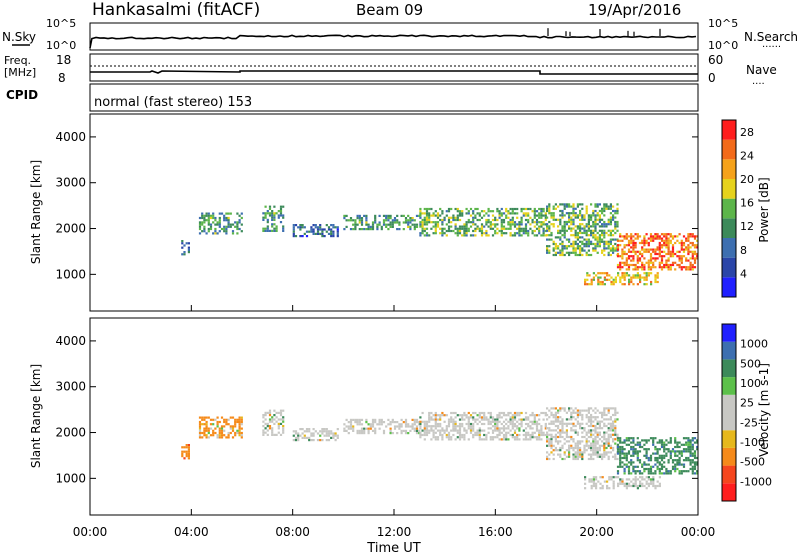  Describe the element at coordinates (70, 229) in the screenshot. I see `y-tick-label: 2000` at that location.